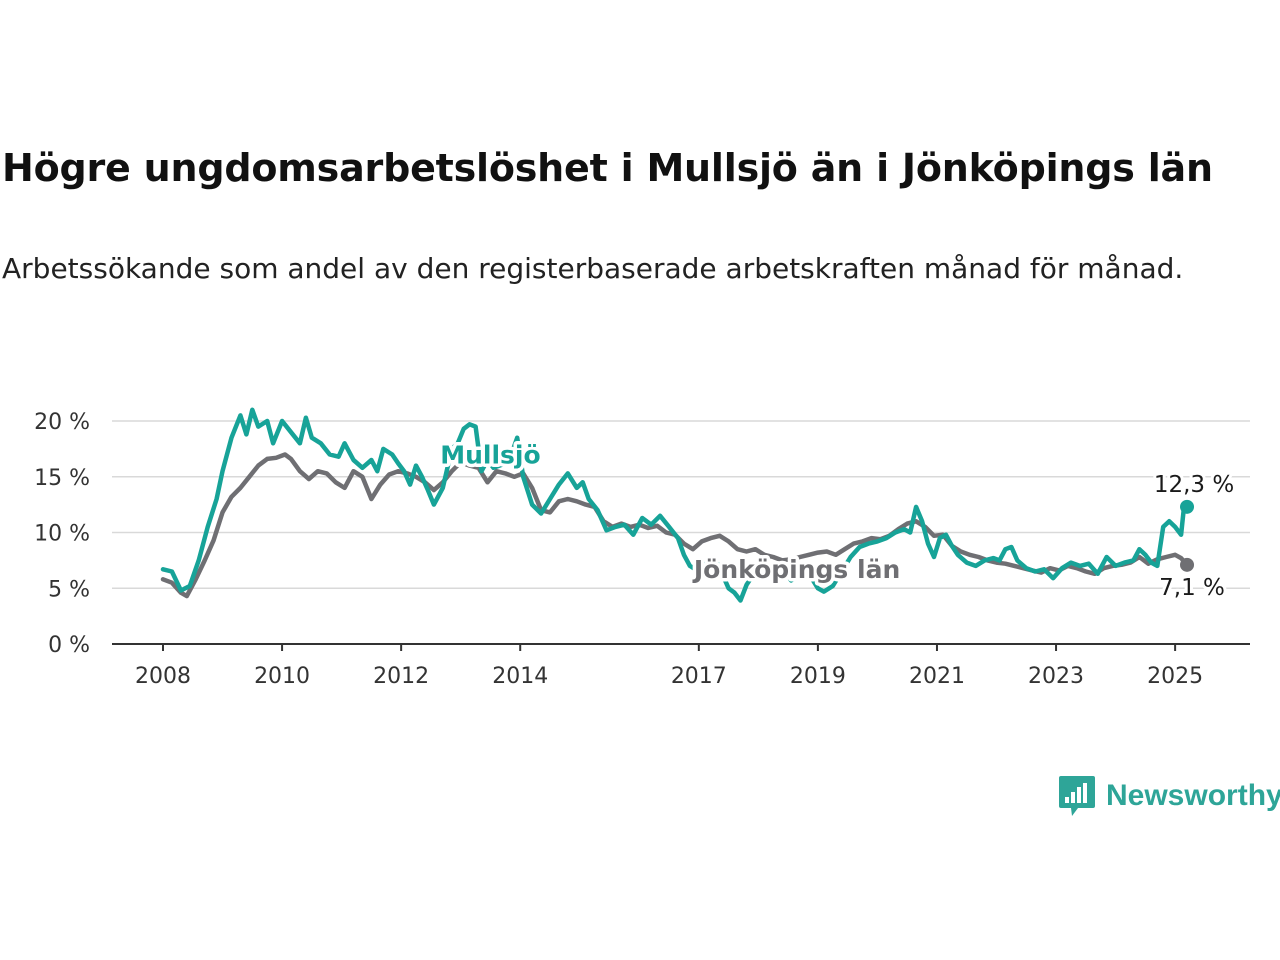 The image size is (1280, 960). What do you see at coordinates (401, 676) in the screenshot?
I see `x-tick-label: 2012` at bounding box center [401, 676].